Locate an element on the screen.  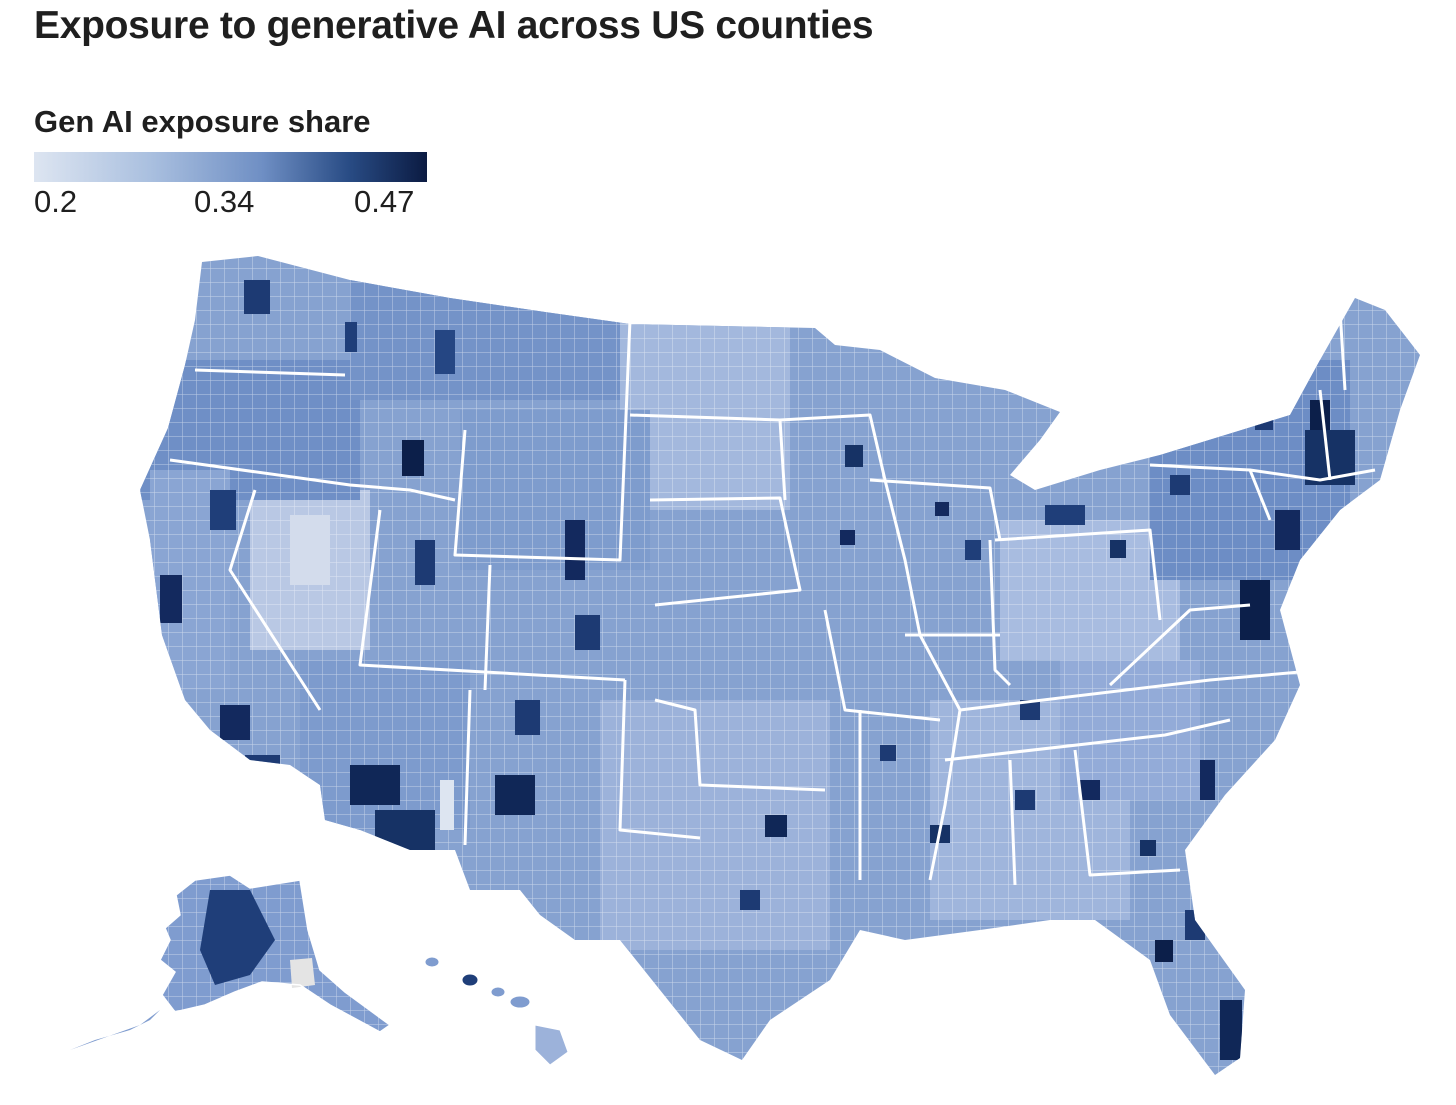
legend-tick-mid: 0.34 is located at coordinates (224, 201).